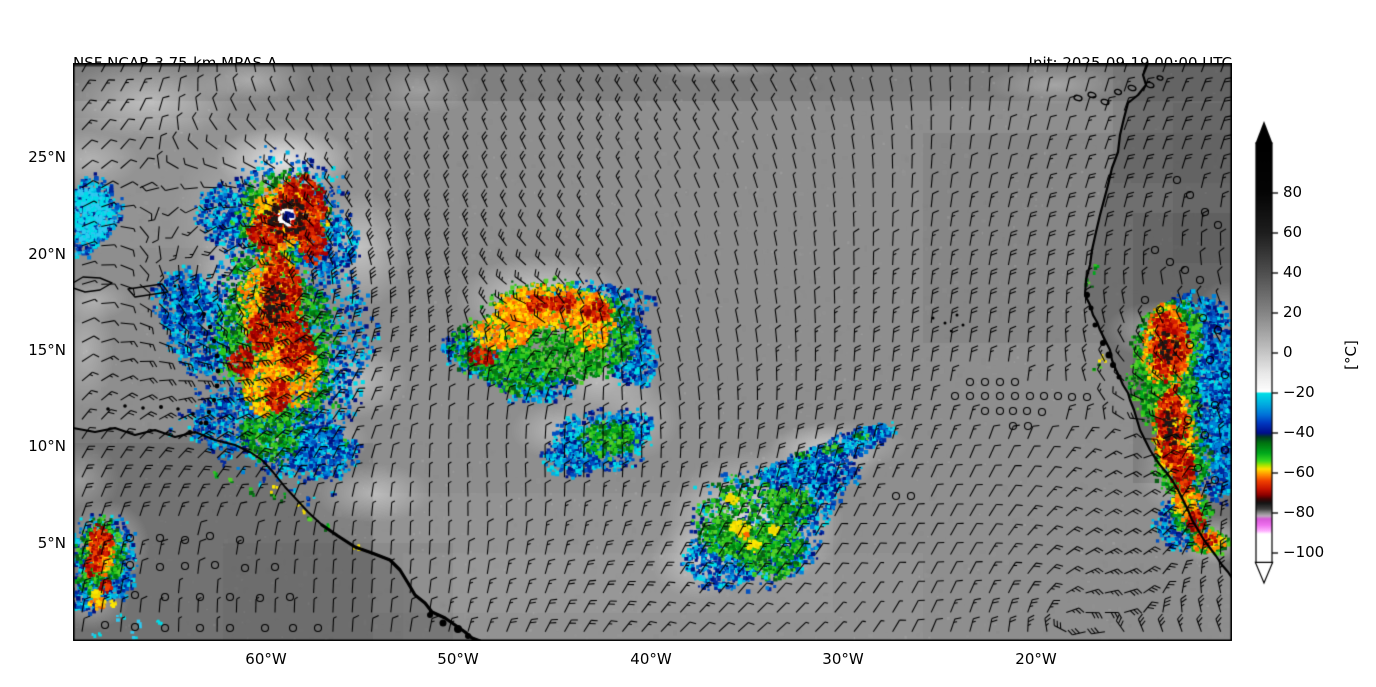 This screenshot has width=1376, height=687. I want to click on colorbar-tick-label: −20, so click(1299, 392).